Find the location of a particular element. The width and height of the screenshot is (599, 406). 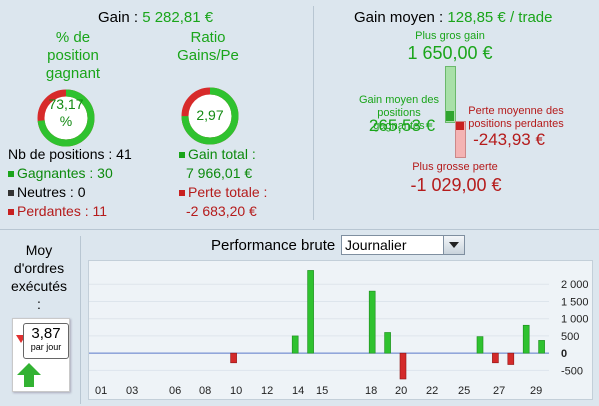

neutral-count: Neutres : 0 is located at coordinates (70, 192).